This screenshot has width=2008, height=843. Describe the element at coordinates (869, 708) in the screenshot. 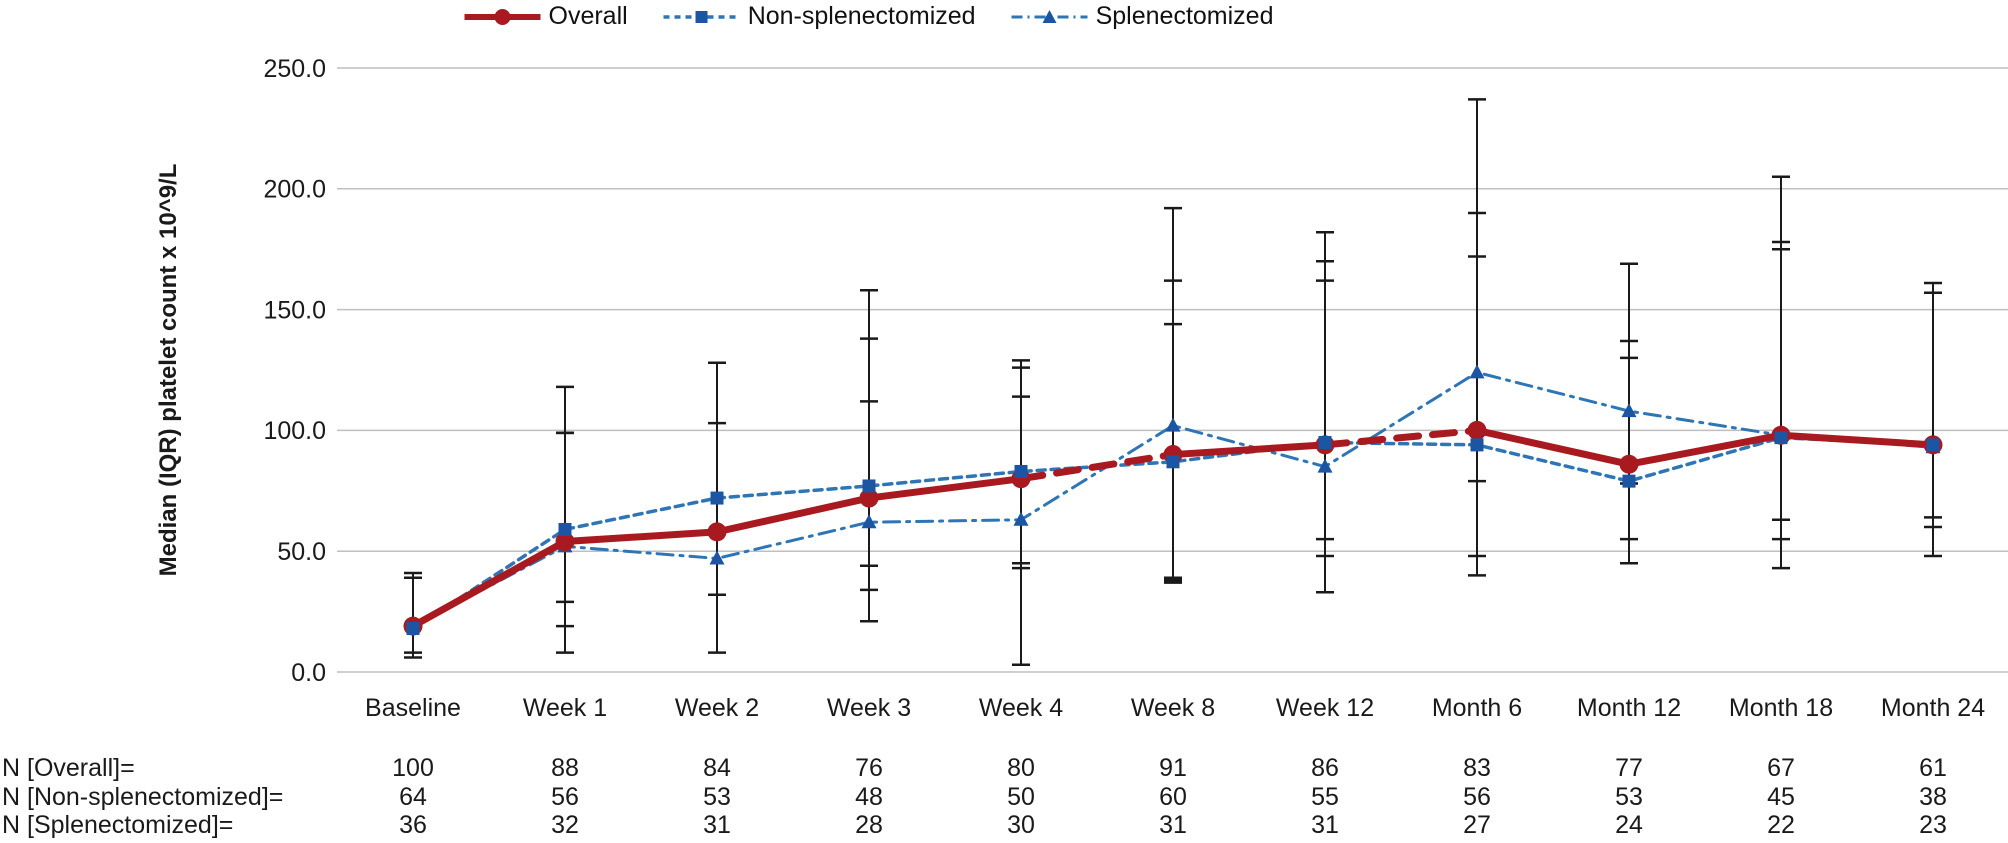

I see `x-tick-label: Week 3` at that location.